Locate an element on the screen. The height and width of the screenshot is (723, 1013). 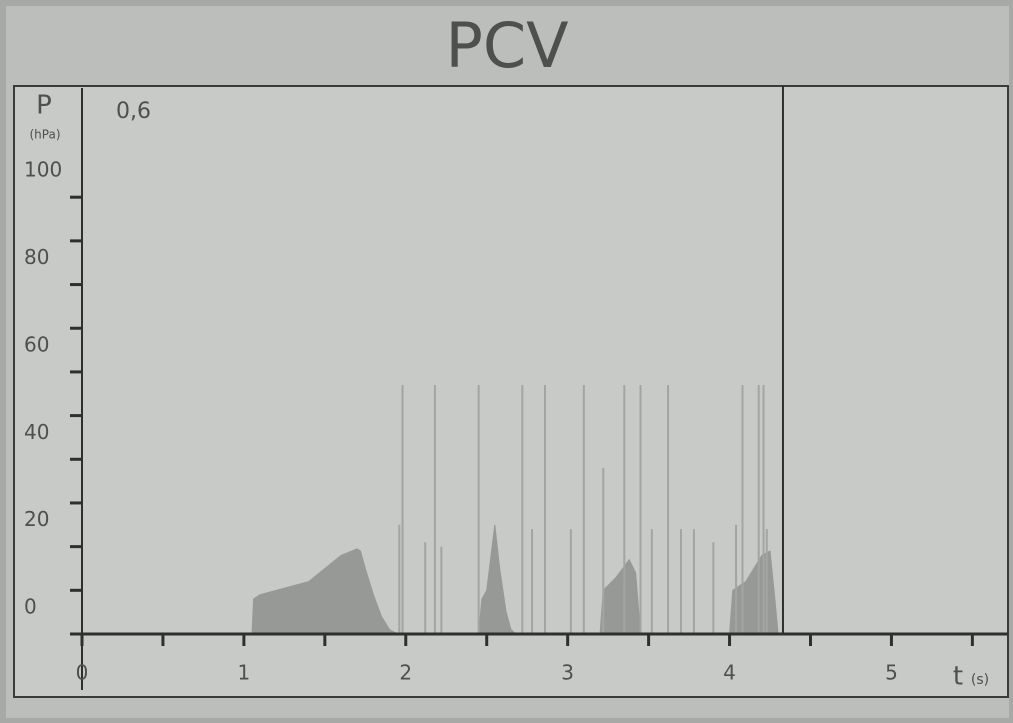
y-tick-label: 40 is located at coordinates (36, 432).